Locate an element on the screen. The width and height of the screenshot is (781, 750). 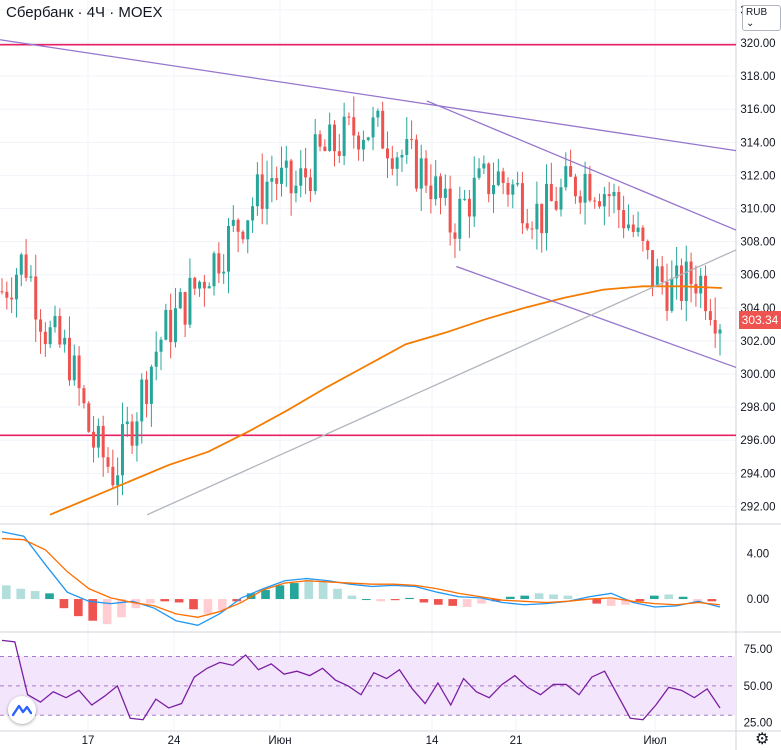
currency-button: RUB ⌄ is located at coordinates (761, 18).